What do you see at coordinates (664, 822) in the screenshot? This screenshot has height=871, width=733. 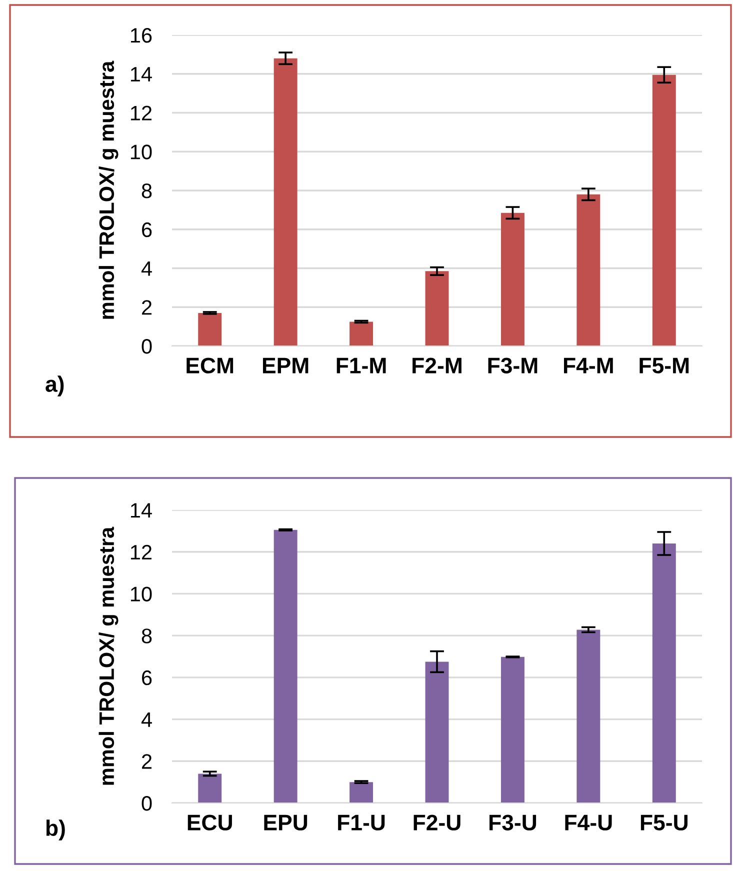 I see `x-tick-label: F5-U` at bounding box center [664, 822].